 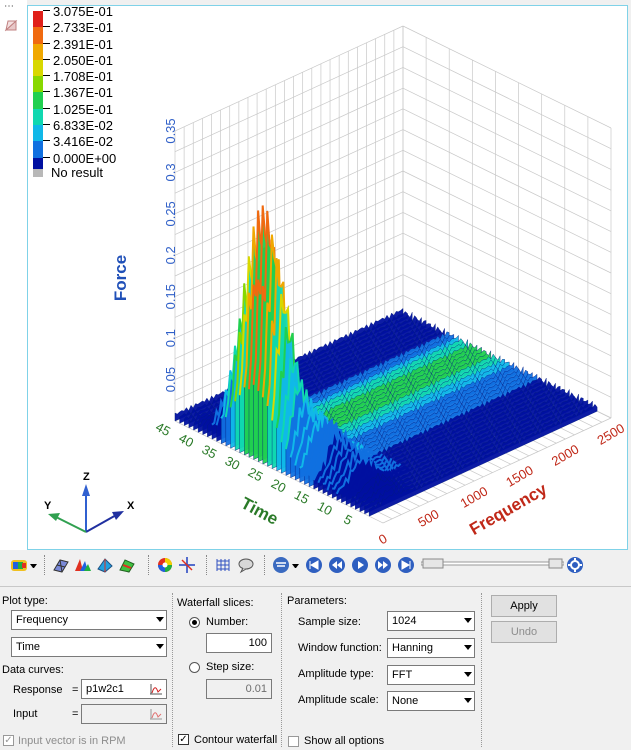 I want to click on response-label: Response, so click(x=38, y=690).